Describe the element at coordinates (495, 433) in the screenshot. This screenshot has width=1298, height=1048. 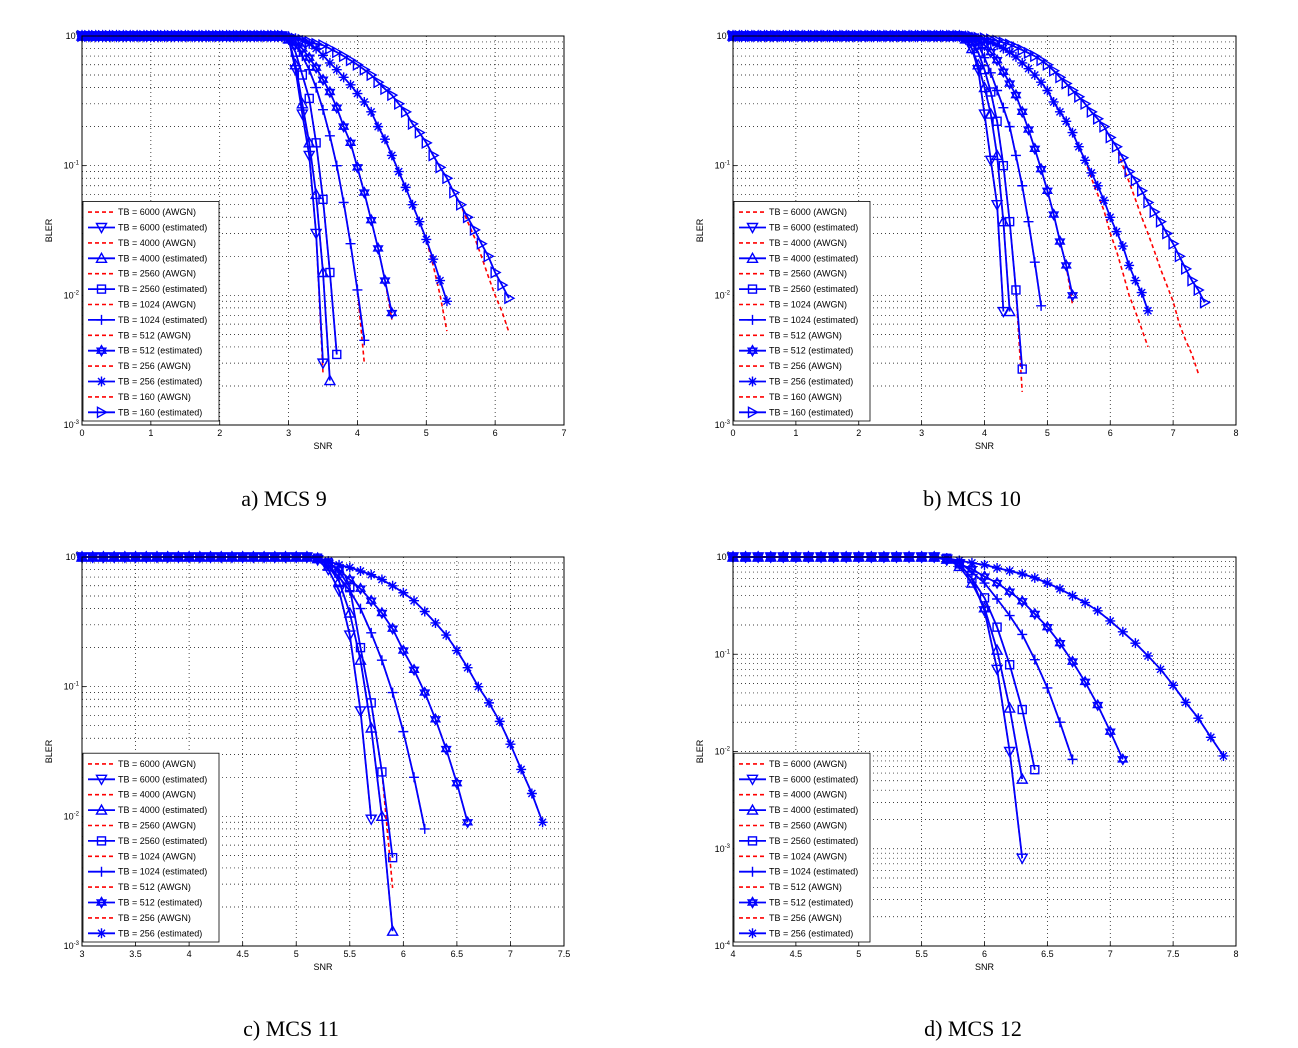
I see `x-tick-label: 6` at that location.